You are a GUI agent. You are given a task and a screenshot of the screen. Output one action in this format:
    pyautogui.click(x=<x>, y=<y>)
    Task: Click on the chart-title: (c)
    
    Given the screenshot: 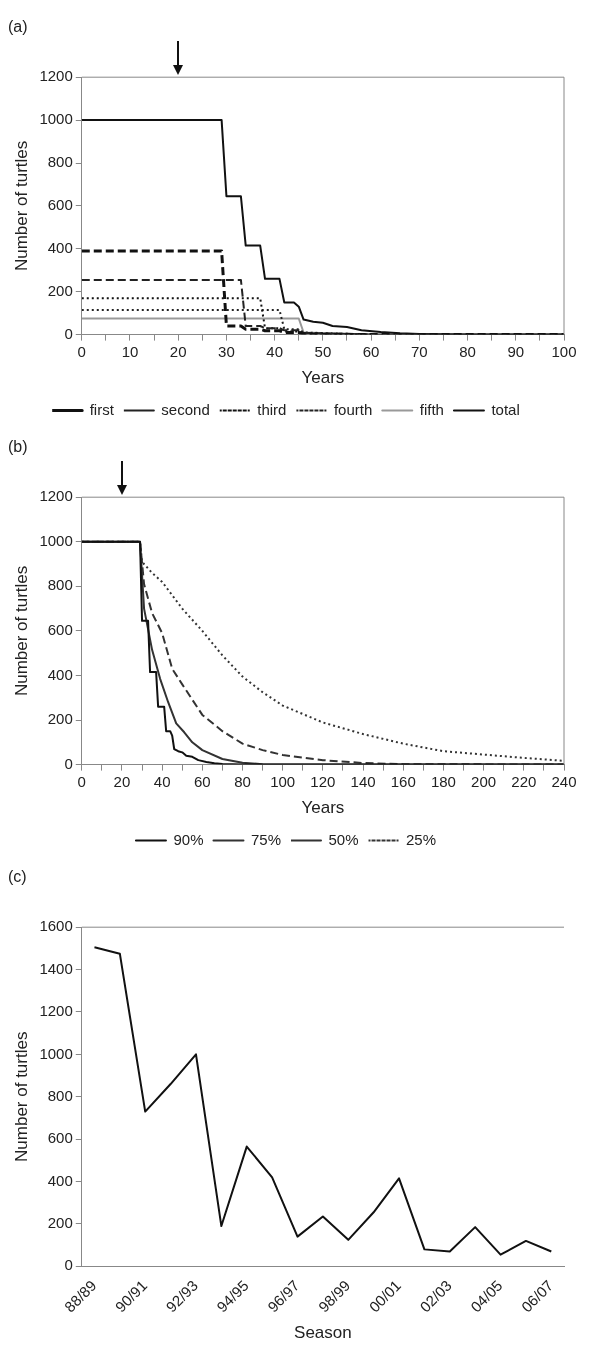 What is the action you would take?
    pyautogui.click(x=17, y=877)
    